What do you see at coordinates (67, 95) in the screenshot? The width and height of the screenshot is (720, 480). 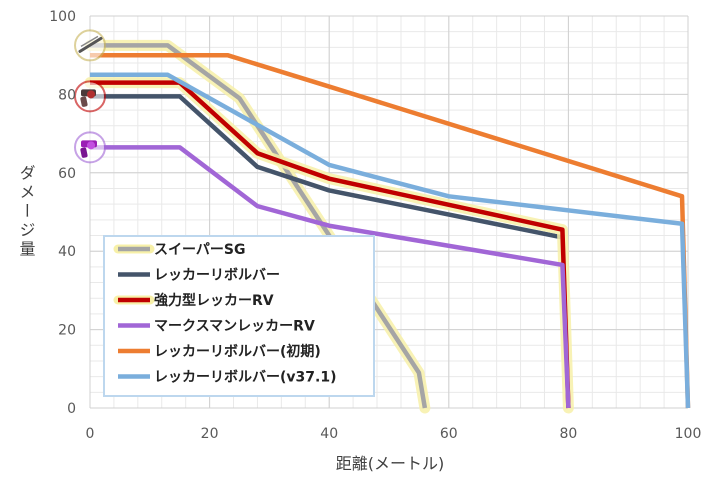 I see `y-tick-label: 80` at bounding box center [67, 95].